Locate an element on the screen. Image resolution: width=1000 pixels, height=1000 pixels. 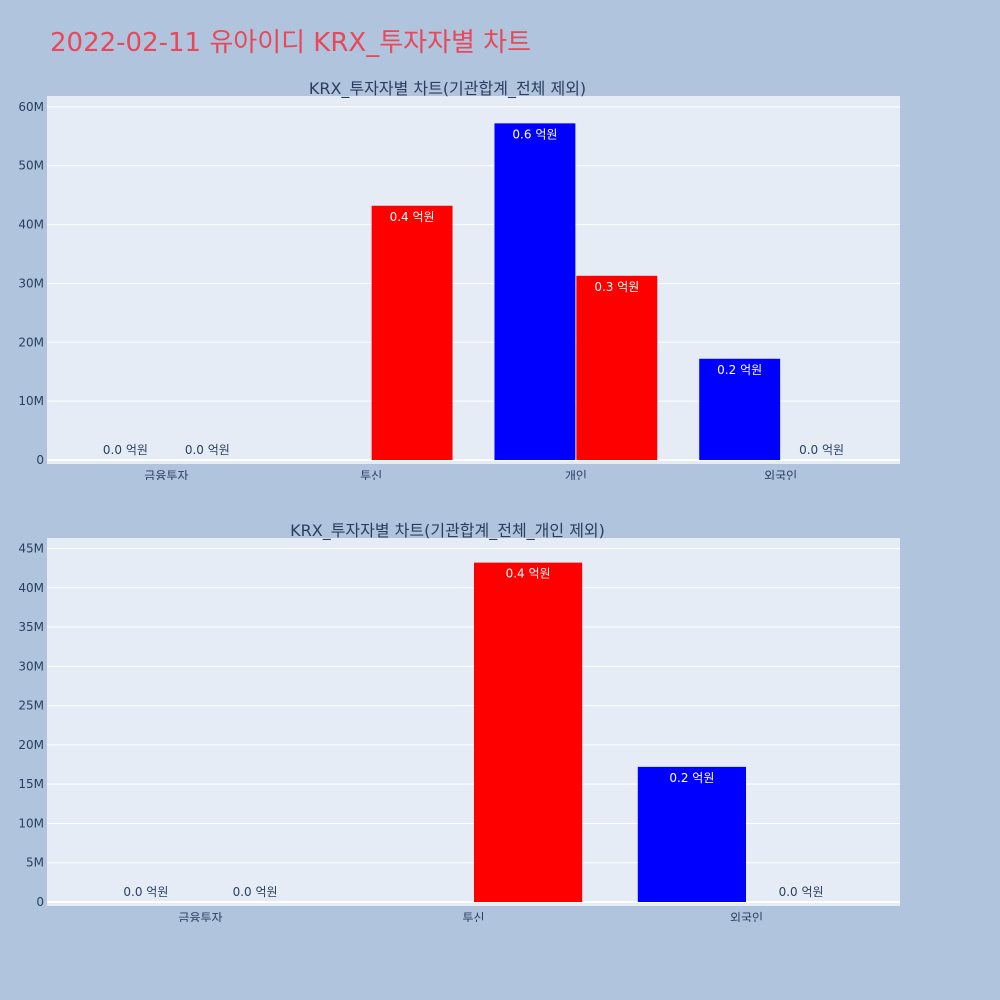
y-tick-label: 45M is located at coordinates (31, 548).